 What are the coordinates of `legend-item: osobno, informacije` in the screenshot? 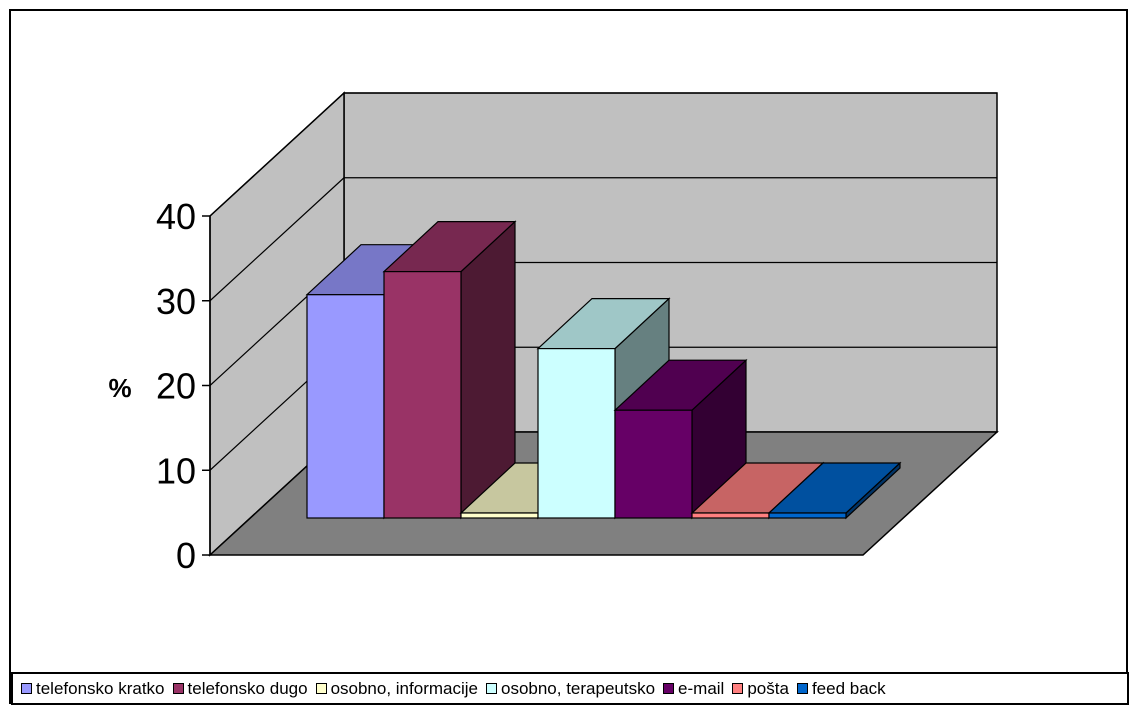 It's located at (396, 688).